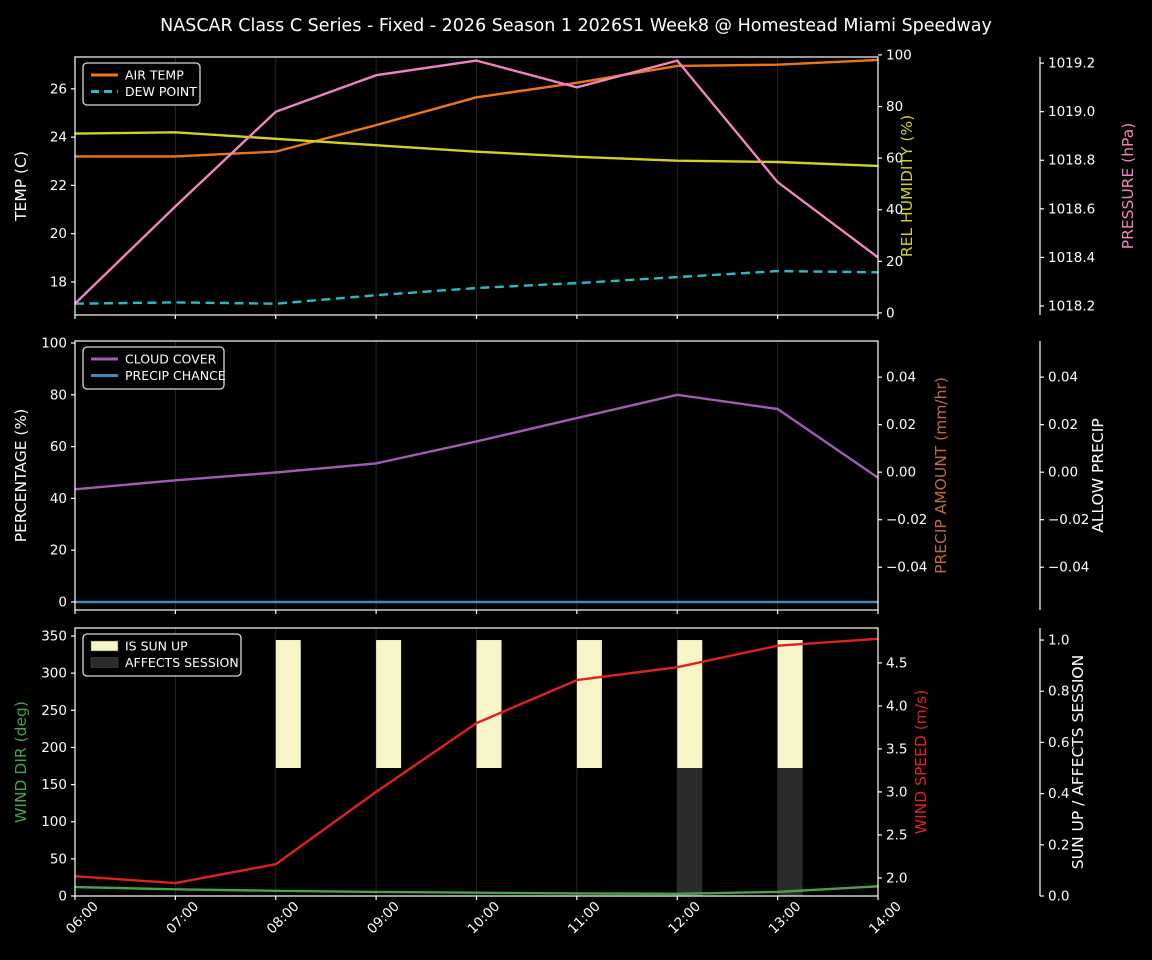  What do you see at coordinates (21, 476) in the screenshot?
I see `left-axis-label: PERCENTAGE (%)` at bounding box center [21, 476].